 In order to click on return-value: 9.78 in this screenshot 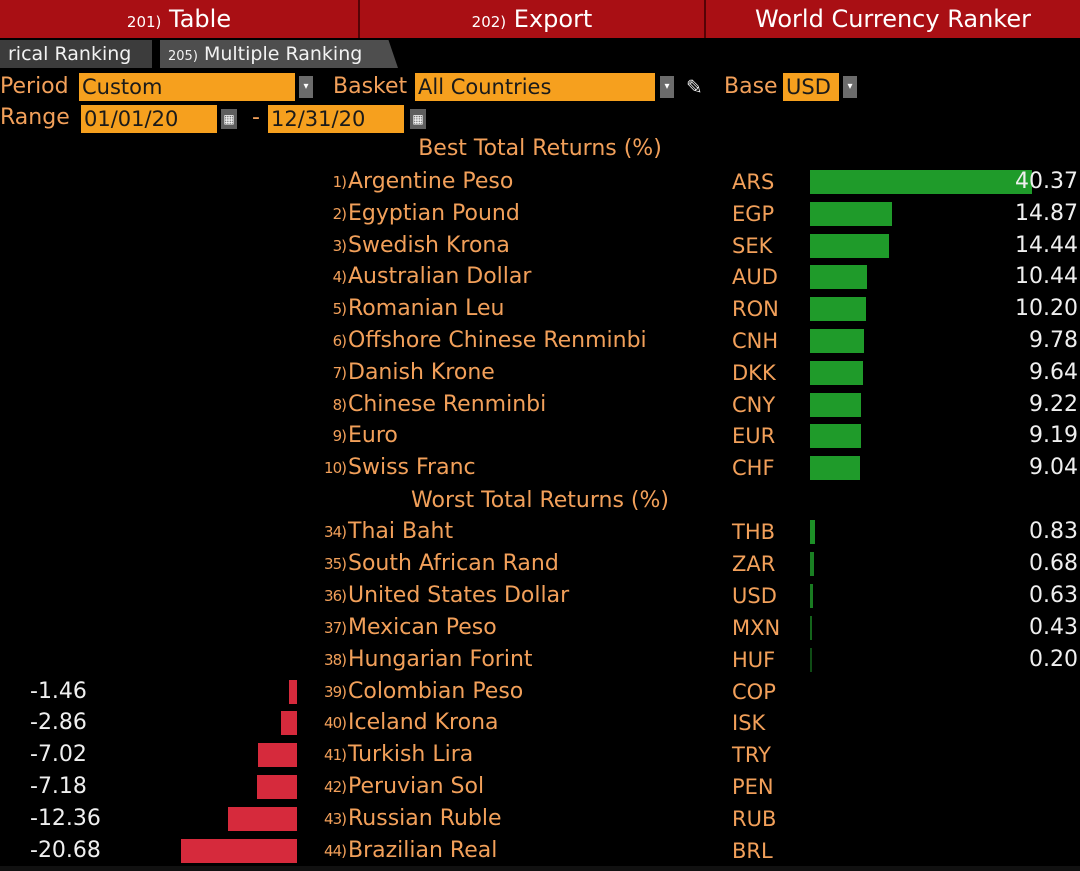, I will do `click(1053, 340)`.